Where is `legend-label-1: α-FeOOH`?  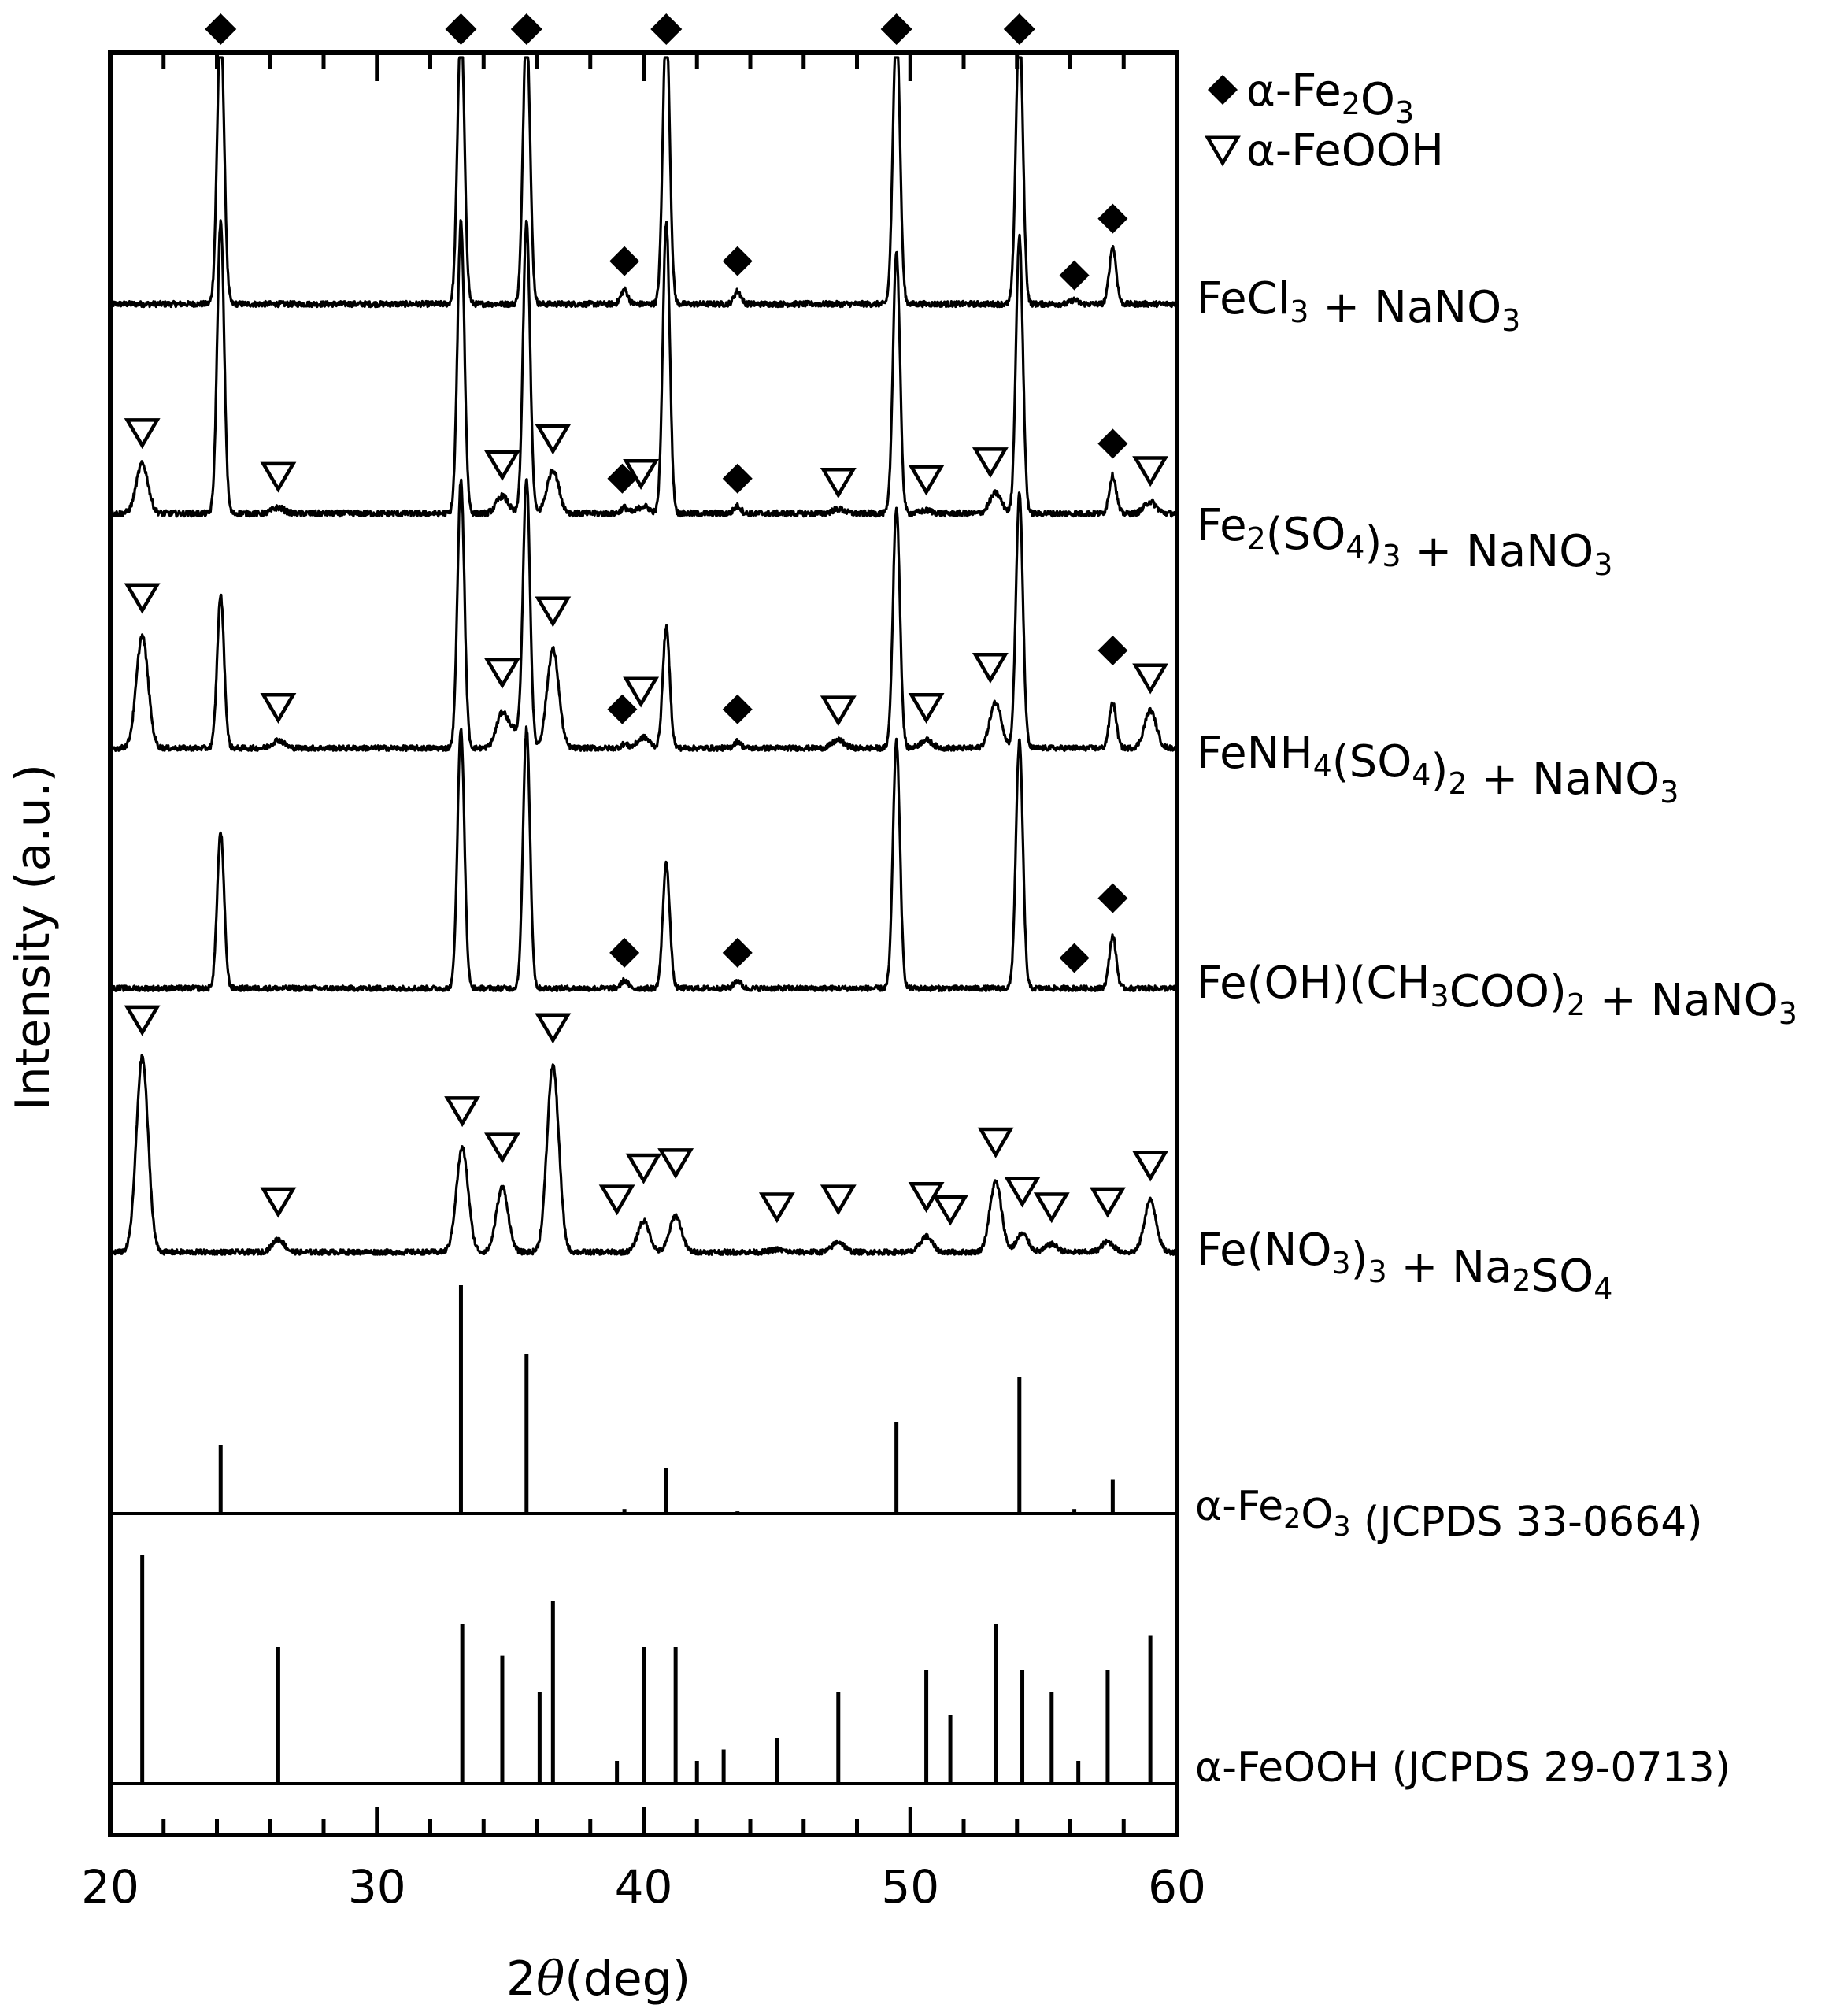
legend-label-1: α-FeOOH is located at coordinates (1345, 150).